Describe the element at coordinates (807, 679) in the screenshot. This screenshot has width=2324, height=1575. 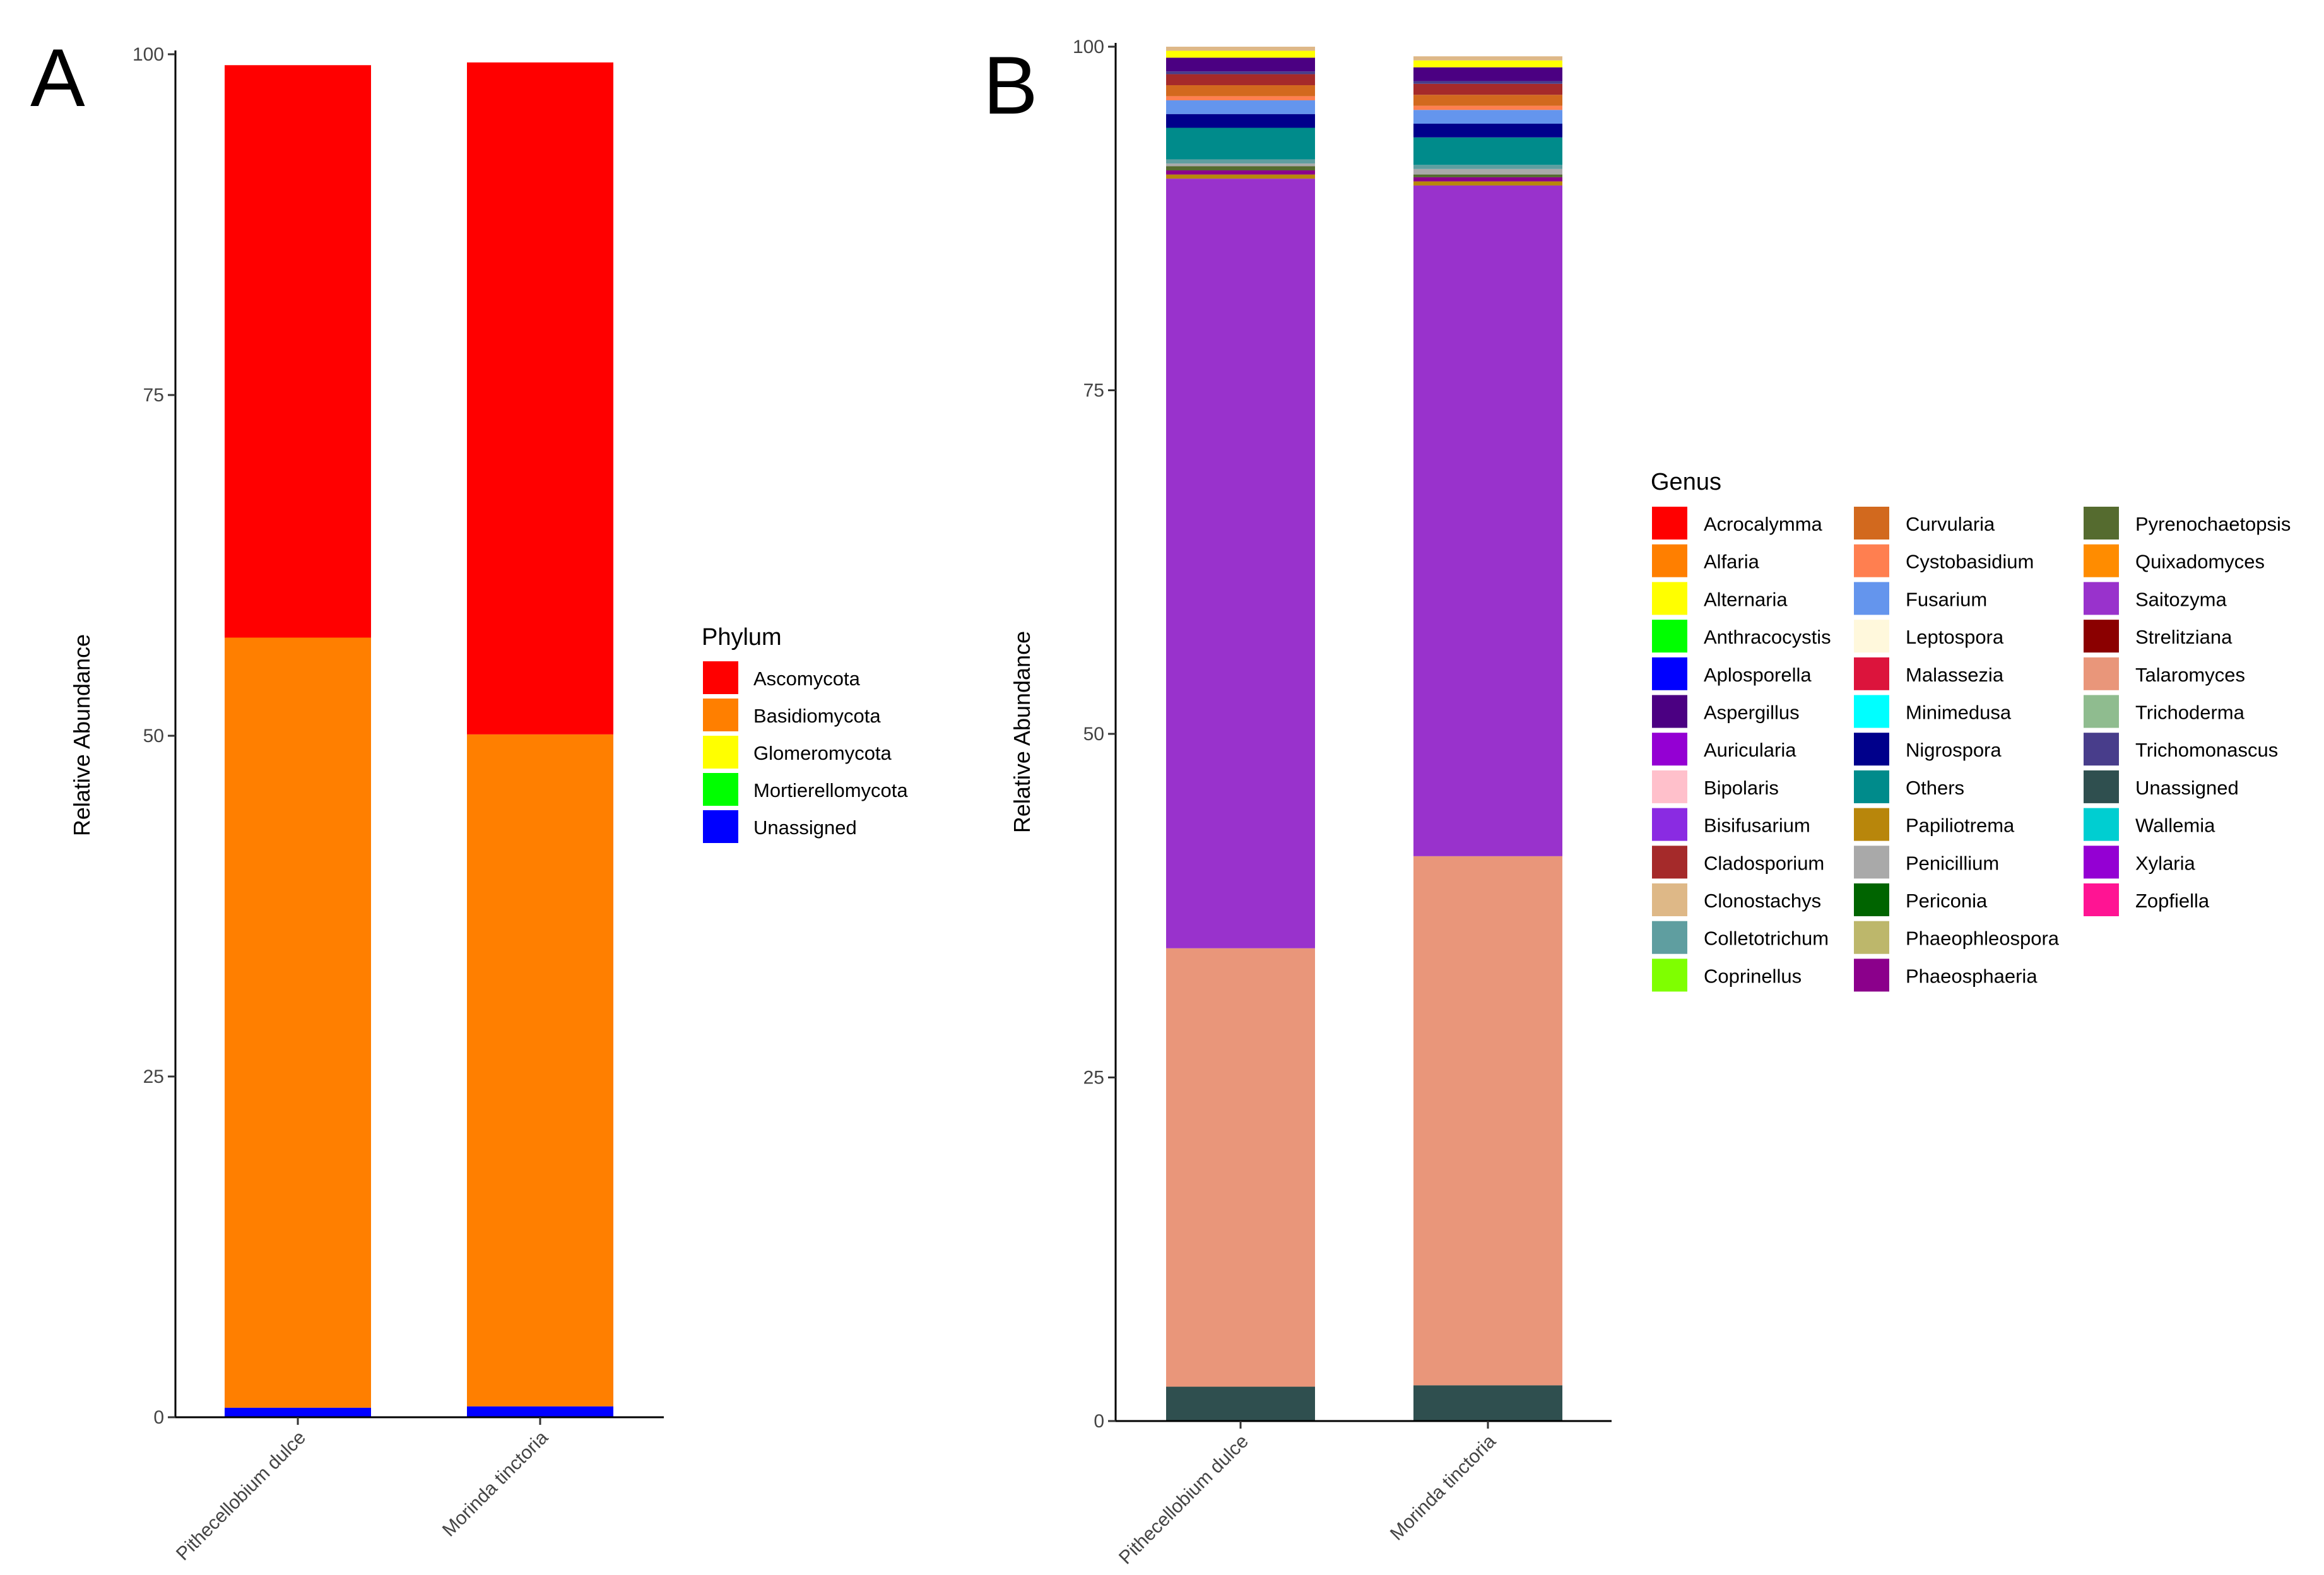
I see `legend-label-ascomycota: Ascomycota` at that location.